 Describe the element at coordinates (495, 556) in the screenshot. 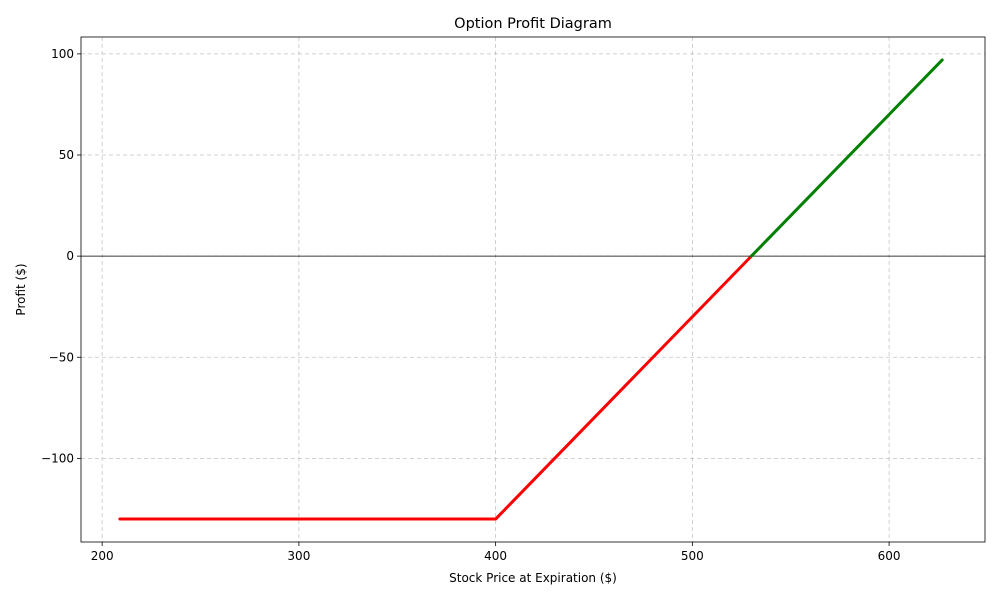

I see `x-tick-label: 400` at that location.